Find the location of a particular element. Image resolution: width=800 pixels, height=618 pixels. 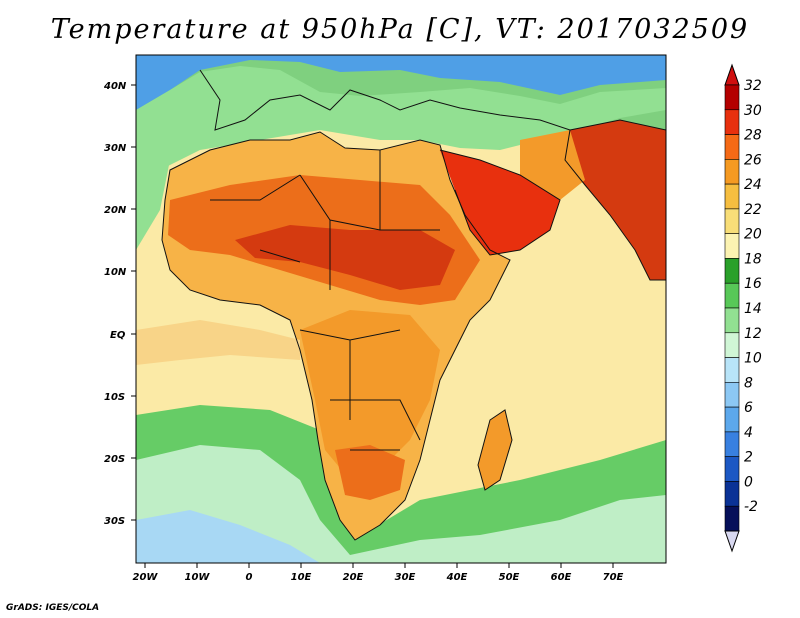

colorbar-label: 26 is located at coordinates (753, 160).